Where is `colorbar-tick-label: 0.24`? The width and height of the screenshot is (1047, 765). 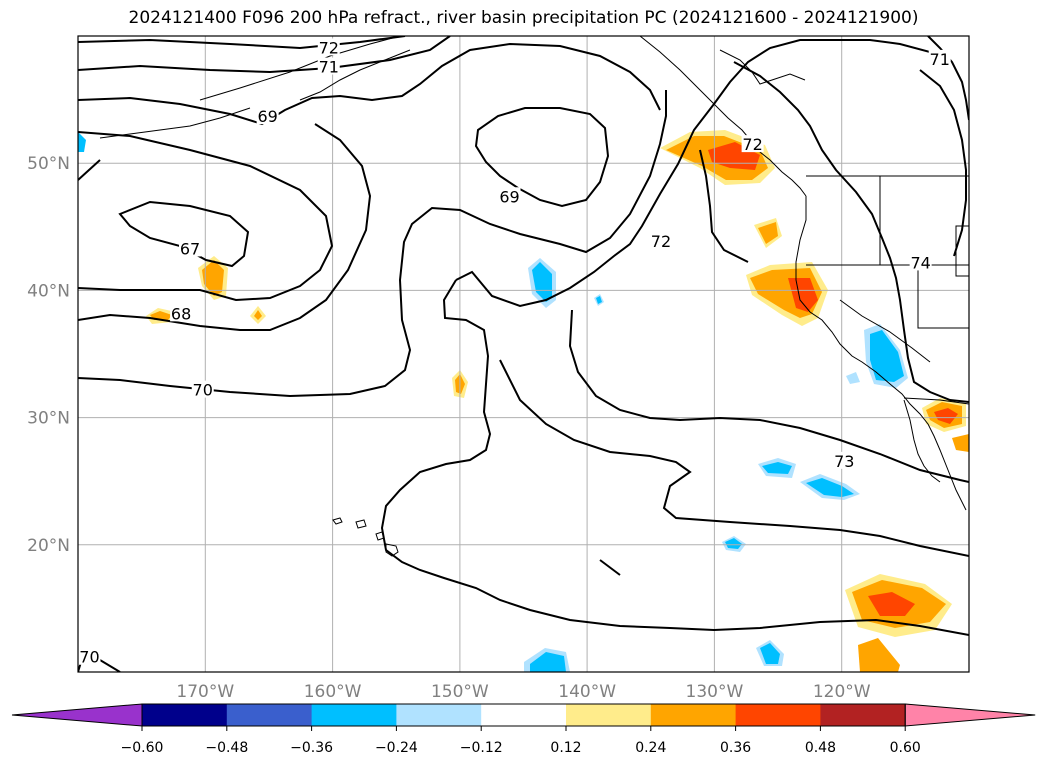
colorbar-tick-label: 0.24 is located at coordinates (650, 748).